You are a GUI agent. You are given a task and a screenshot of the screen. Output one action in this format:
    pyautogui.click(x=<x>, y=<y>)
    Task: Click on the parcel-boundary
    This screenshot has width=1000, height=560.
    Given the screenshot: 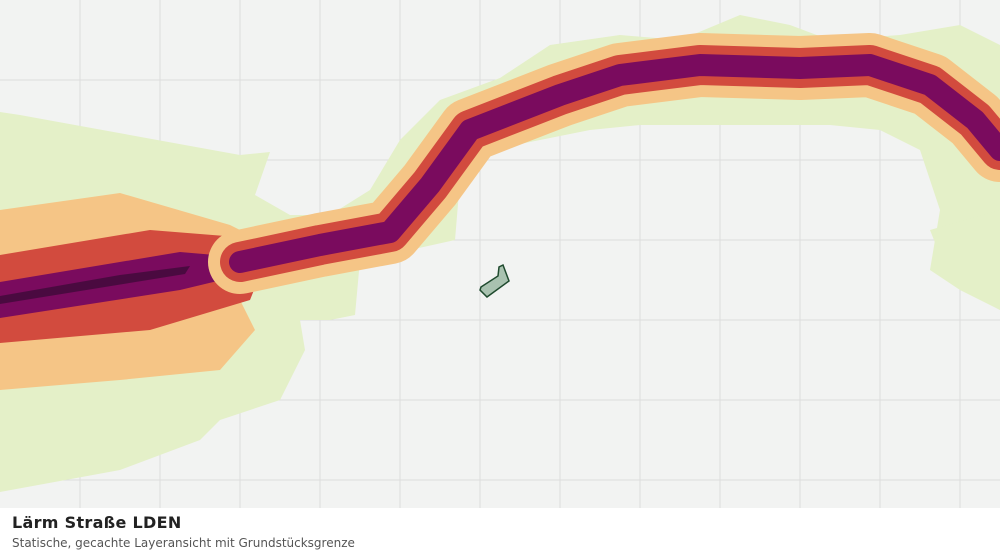 What is the action you would take?
    pyautogui.click(x=494, y=280)
    